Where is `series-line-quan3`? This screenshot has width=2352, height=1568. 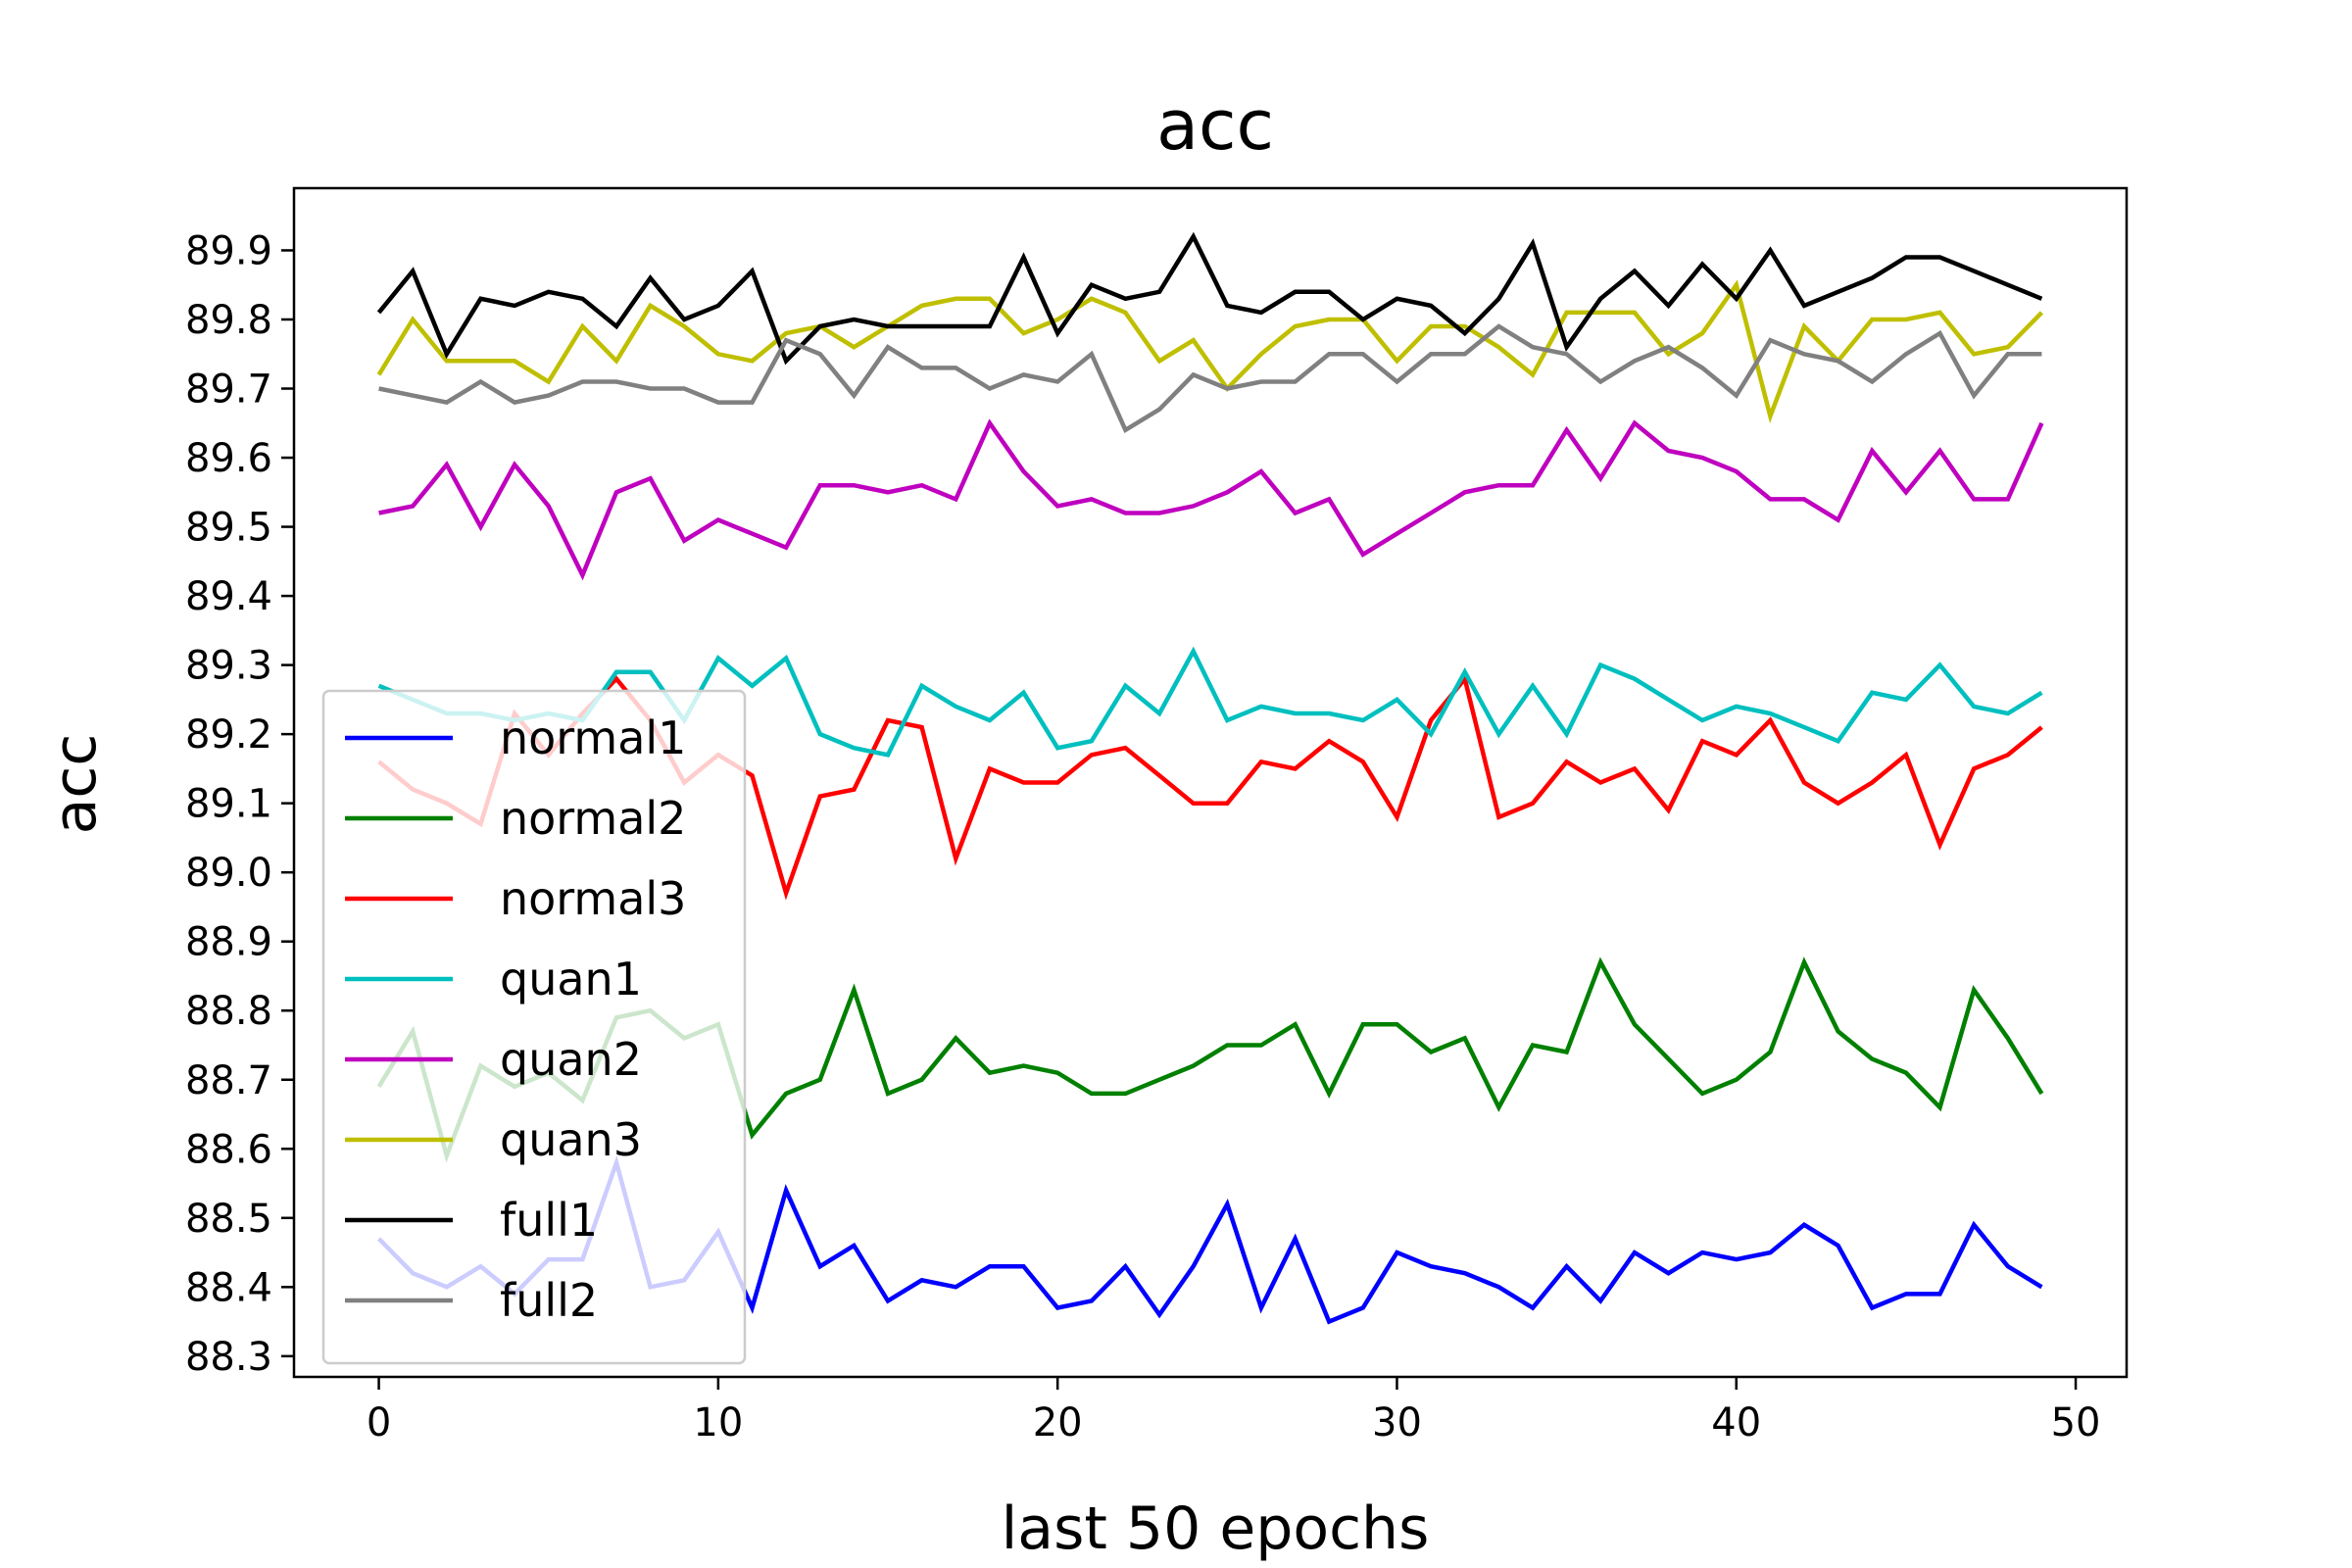
series-line-quan3 is located at coordinates (1210, 351).